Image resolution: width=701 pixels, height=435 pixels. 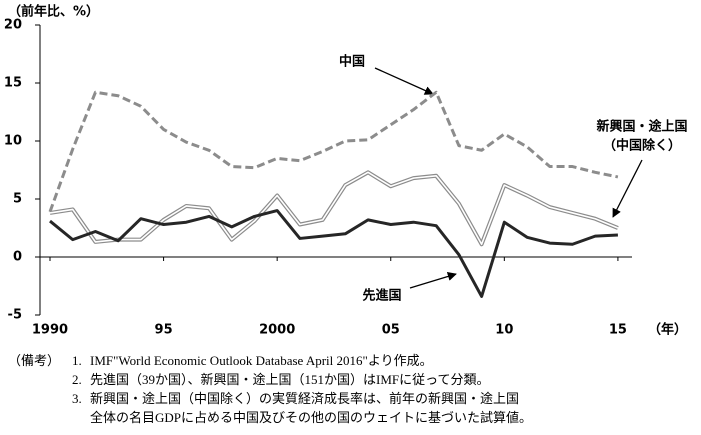 I want to click on series-line, so click(x=334, y=208).